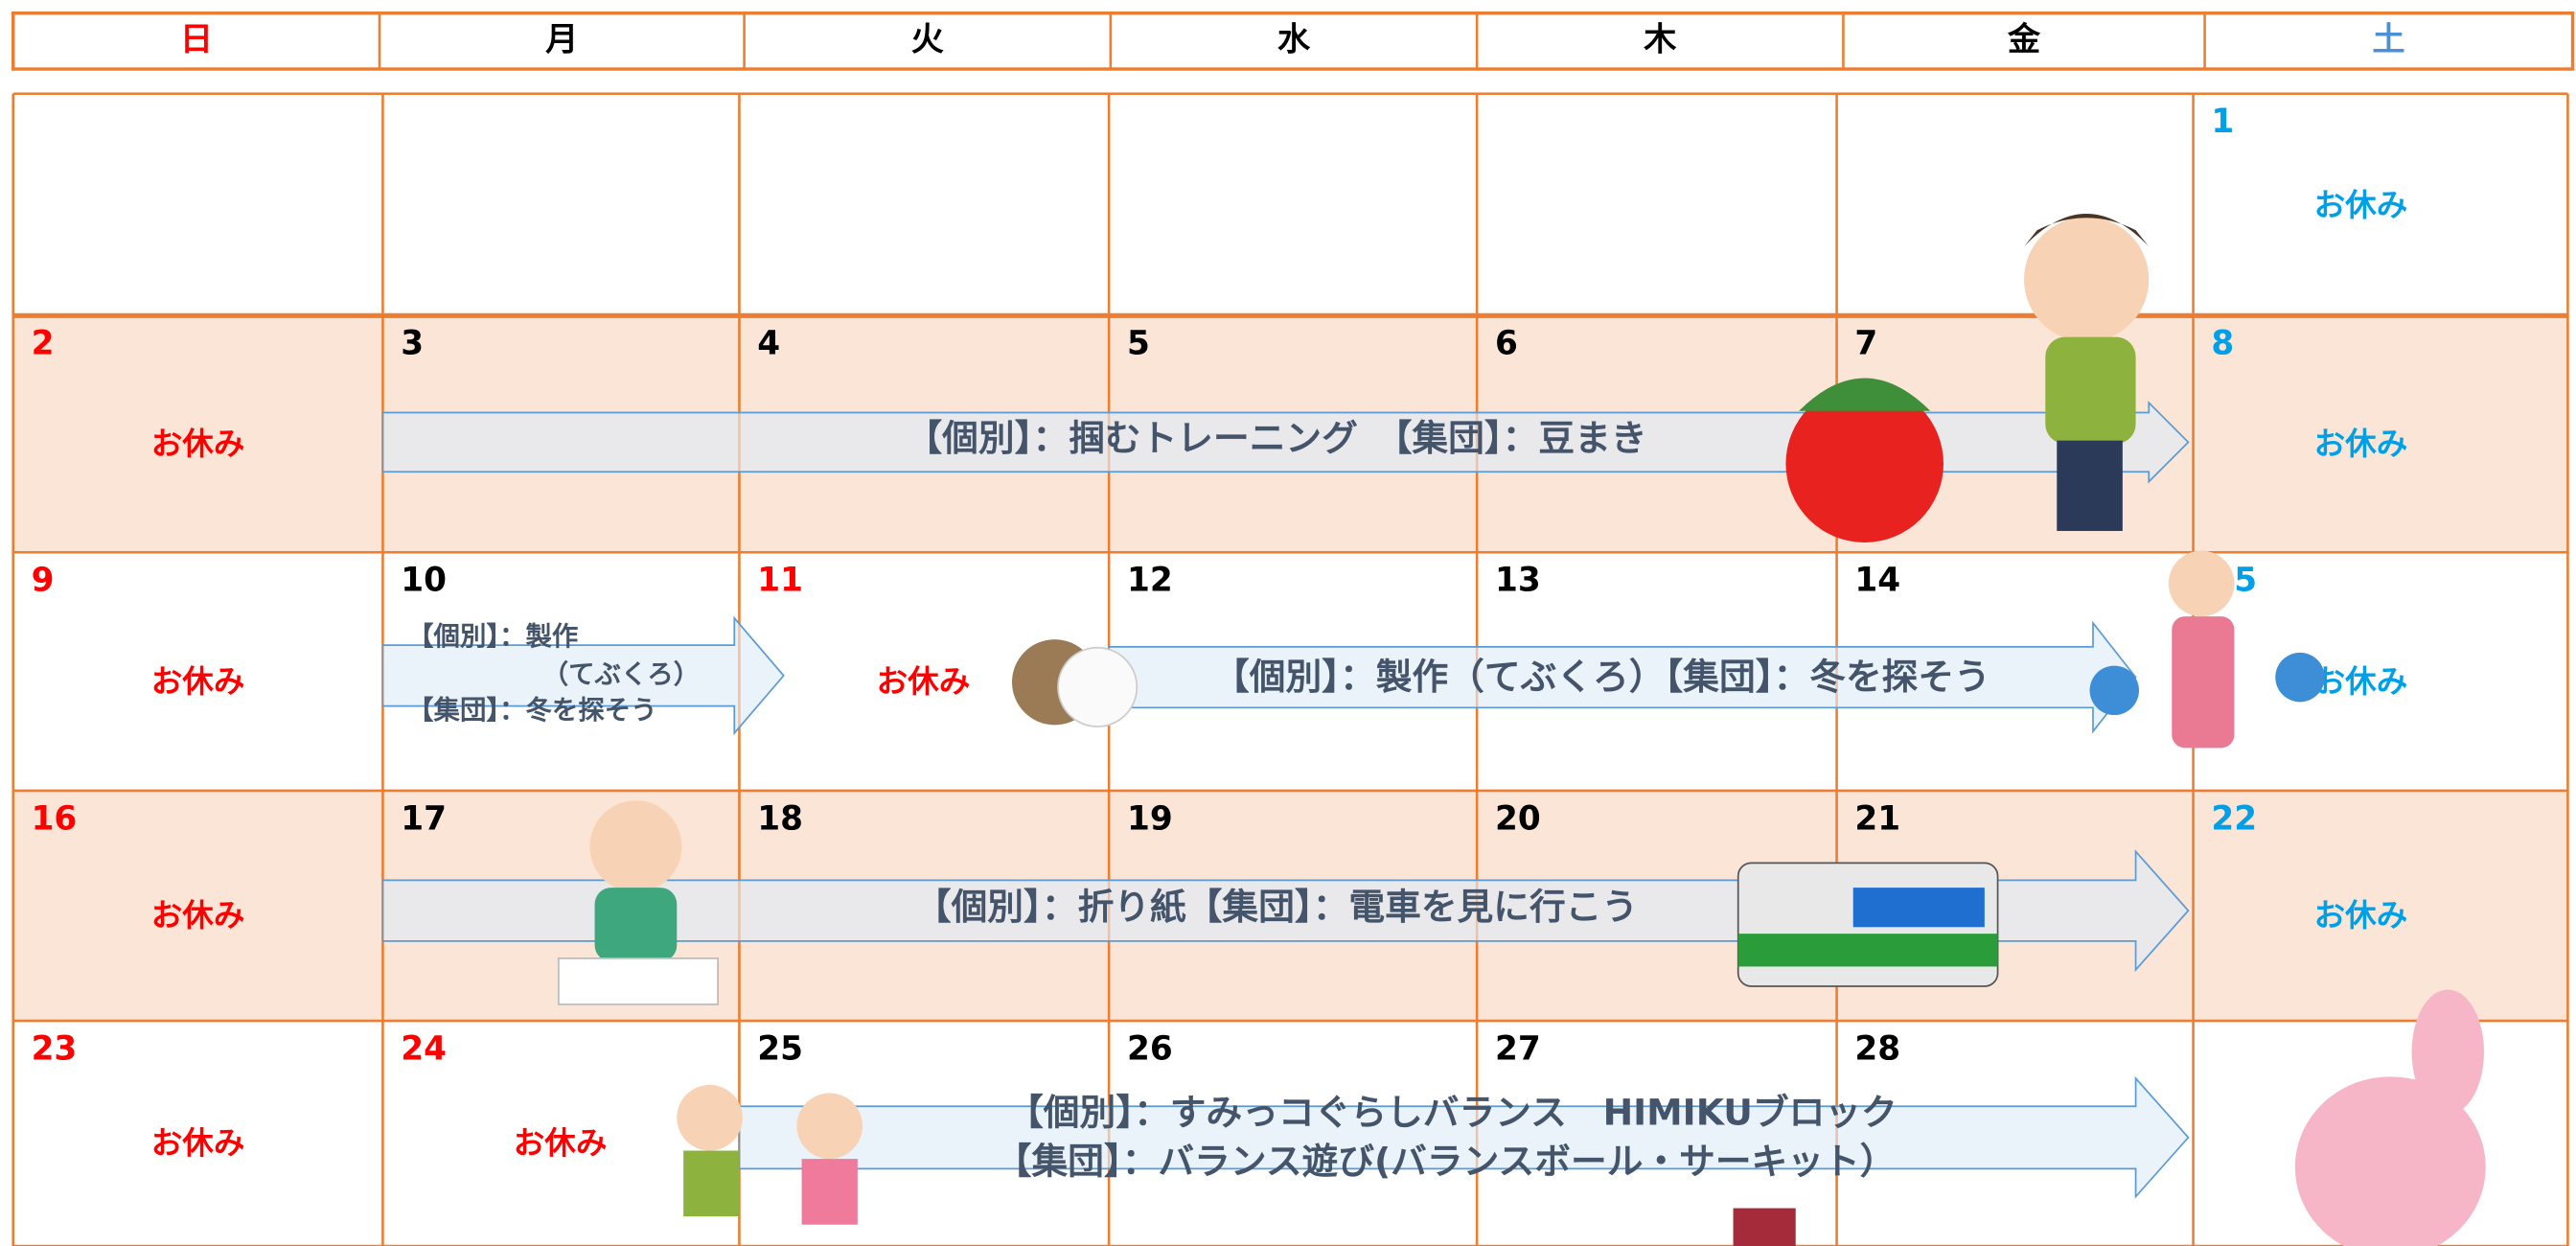  I want to click on boy-hair, so click(2087, 230).